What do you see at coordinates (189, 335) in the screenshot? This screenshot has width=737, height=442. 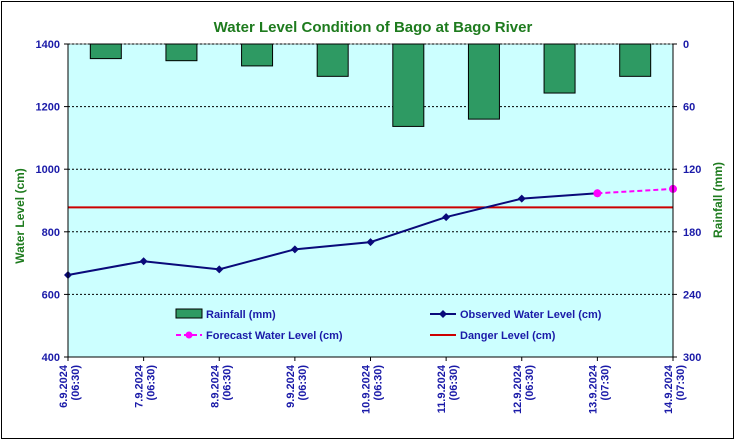 I see `legend-marker-forecast` at bounding box center [189, 335].